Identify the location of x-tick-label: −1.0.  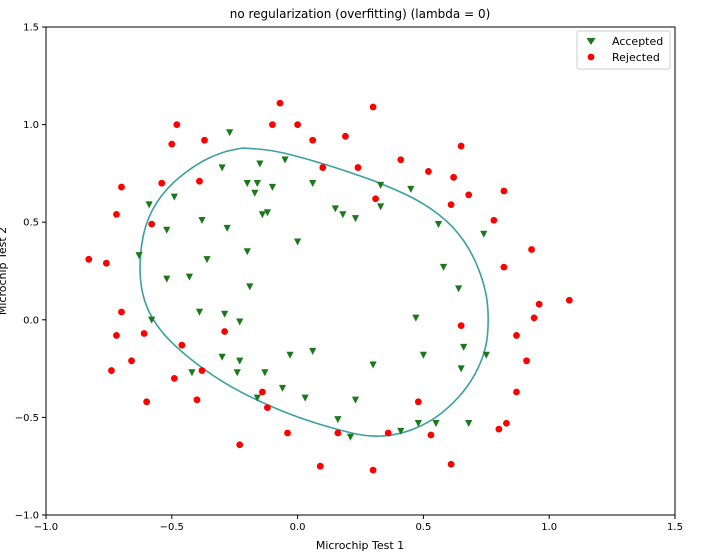
(46, 527).